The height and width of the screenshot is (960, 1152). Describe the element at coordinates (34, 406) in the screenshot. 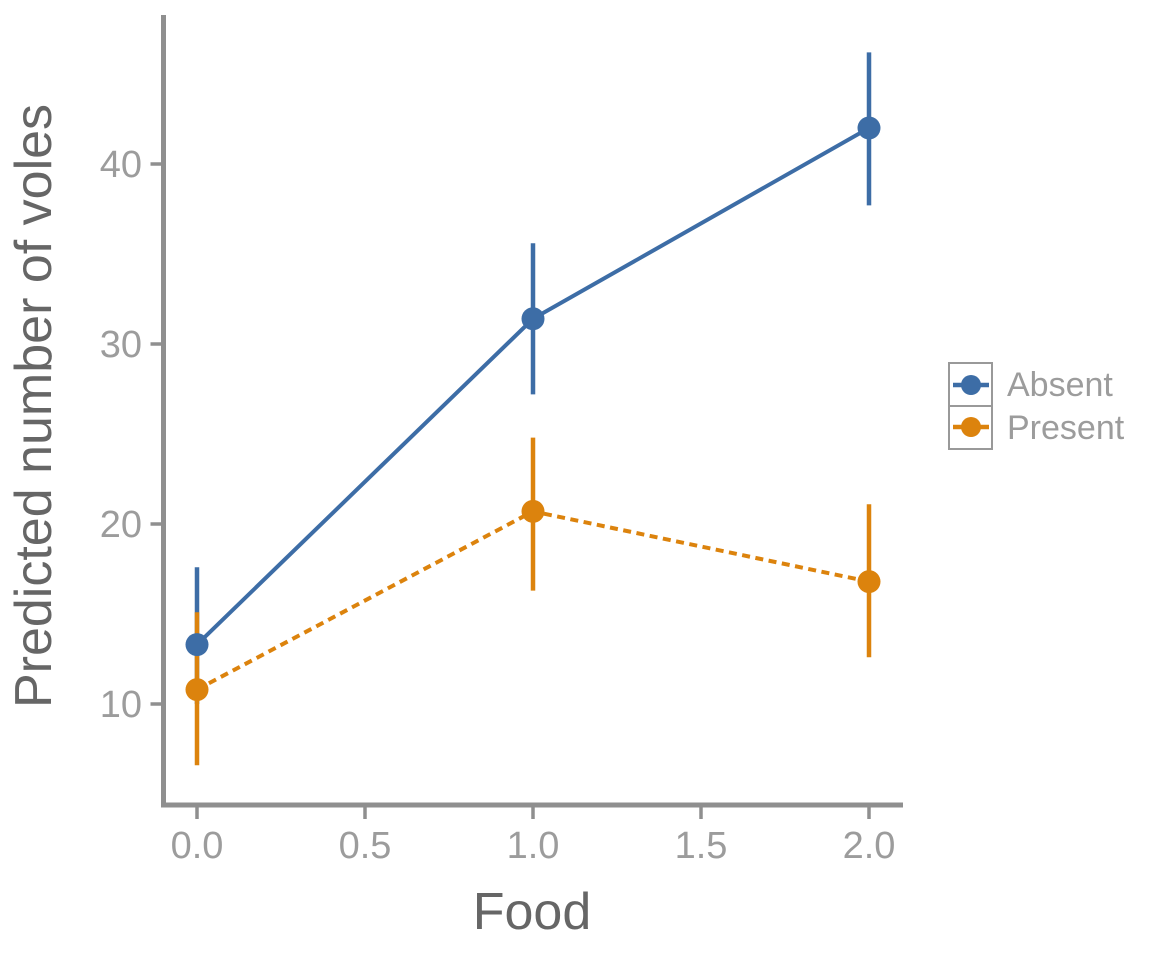

I see `y-axis-title: Predicted number of voles` at that location.